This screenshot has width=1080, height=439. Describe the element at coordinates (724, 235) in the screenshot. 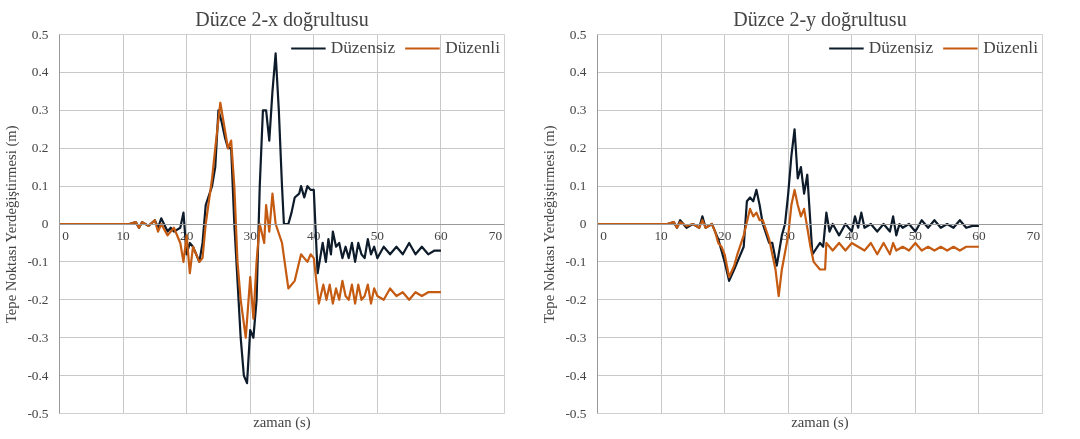

I see `x-tick-label: 20` at that location.